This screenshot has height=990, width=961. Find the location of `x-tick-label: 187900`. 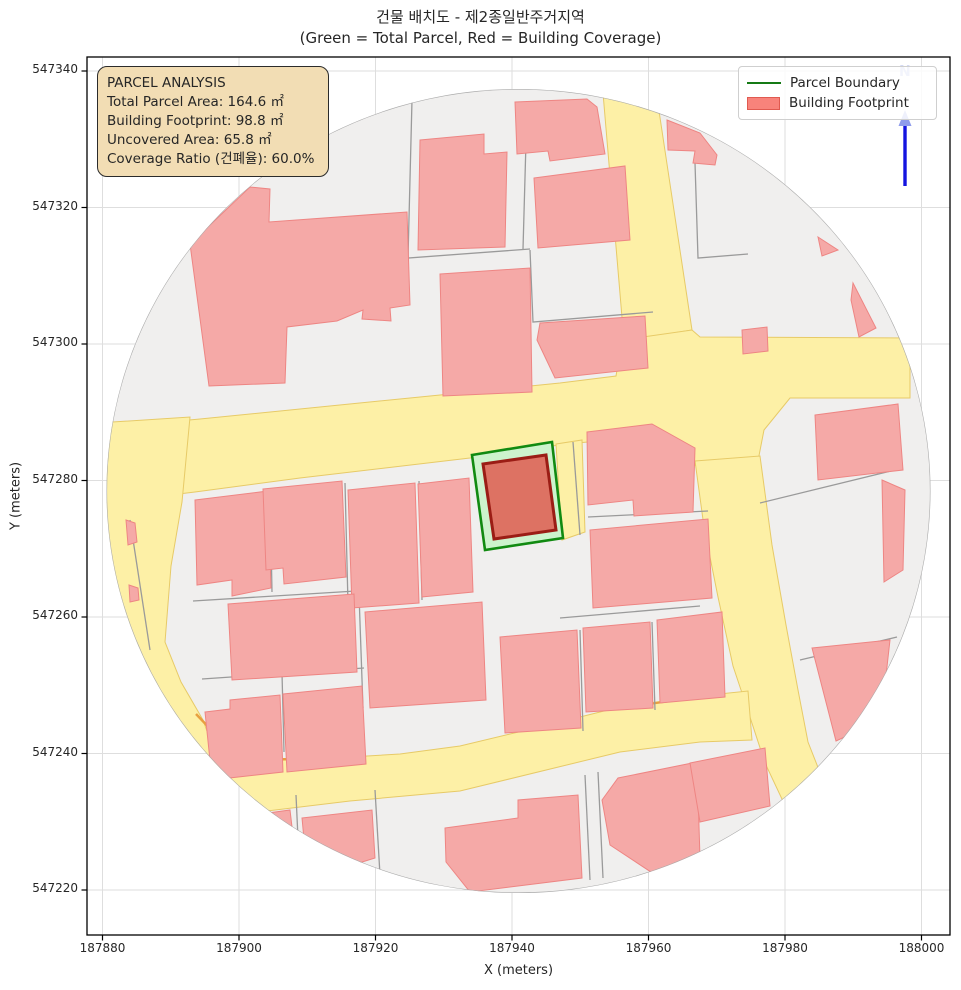

x-tick-label: 187900 is located at coordinates (239, 948).